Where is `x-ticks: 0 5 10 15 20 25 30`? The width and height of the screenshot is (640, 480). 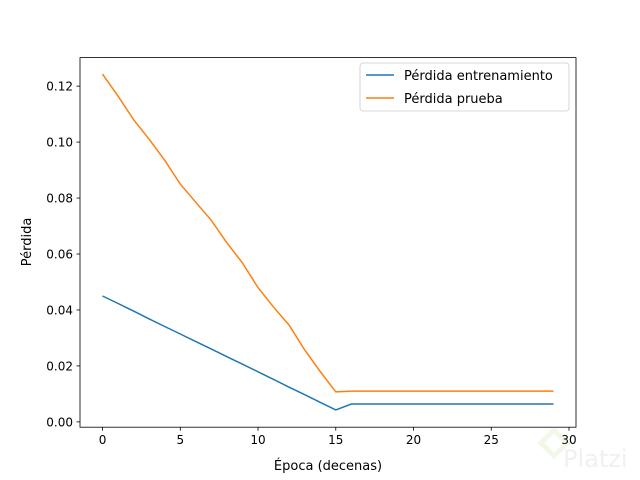
x-ticks: 0 5 10 15 20 25 30 is located at coordinates (338, 437).